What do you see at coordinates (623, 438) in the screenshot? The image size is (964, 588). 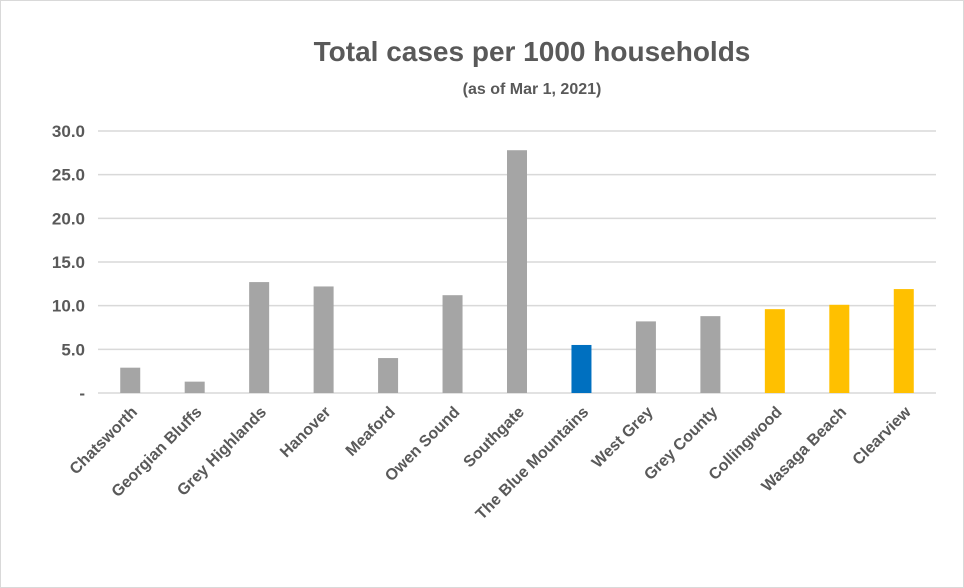 I see `x-category-label: West Grey` at bounding box center [623, 438].